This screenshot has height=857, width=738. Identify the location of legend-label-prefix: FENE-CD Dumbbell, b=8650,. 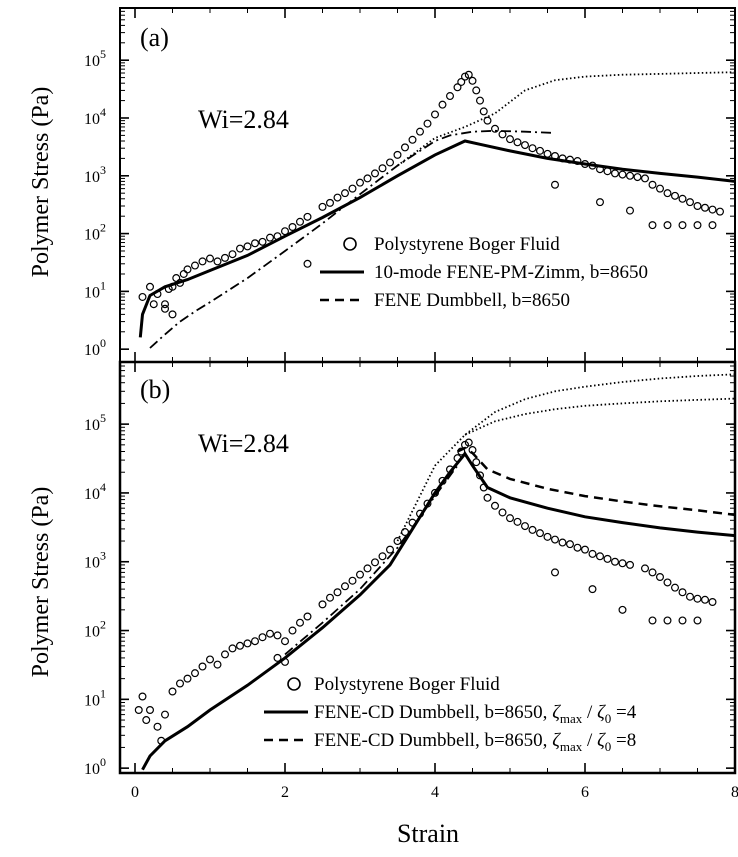
(433, 712).